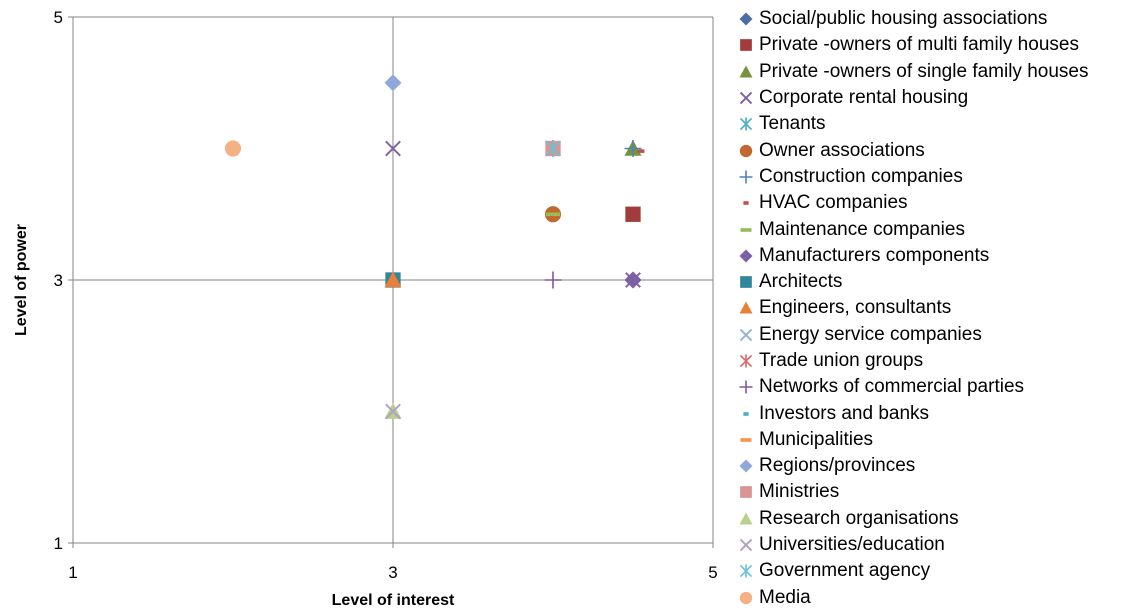 The image size is (1125, 611). Describe the element at coordinates (864, 98) in the screenshot. I see `legend-label: Corporate rental housing` at that location.